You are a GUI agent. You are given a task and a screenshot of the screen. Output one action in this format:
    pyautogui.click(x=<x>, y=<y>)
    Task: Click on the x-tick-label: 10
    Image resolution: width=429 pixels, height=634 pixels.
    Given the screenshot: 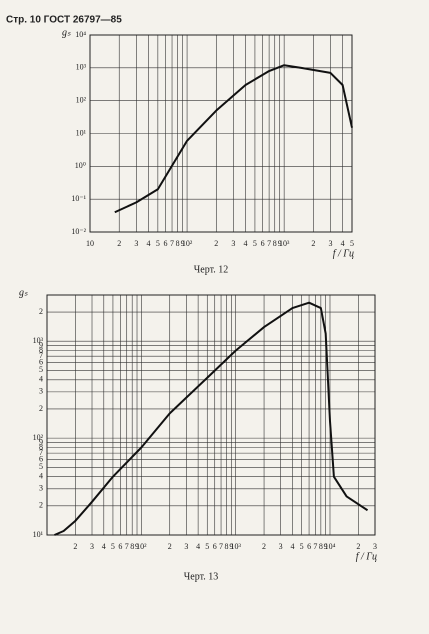 What is the action you would take?
    pyautogui.click(x=90, y=243)
    